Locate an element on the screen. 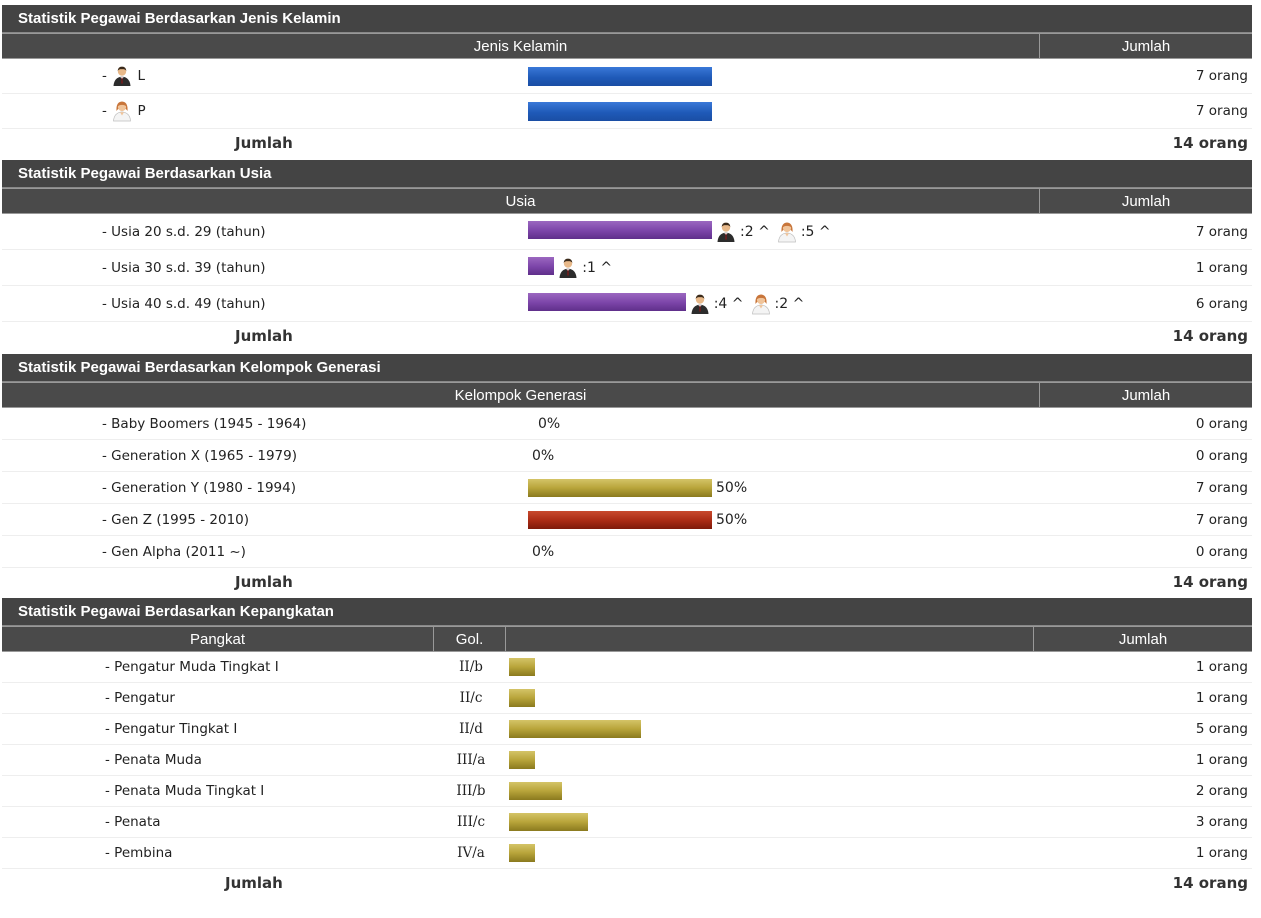 The image size is (1261, 918). gender-breakdown: :4 ^:2 ^ is located at coordinates (746, 303).